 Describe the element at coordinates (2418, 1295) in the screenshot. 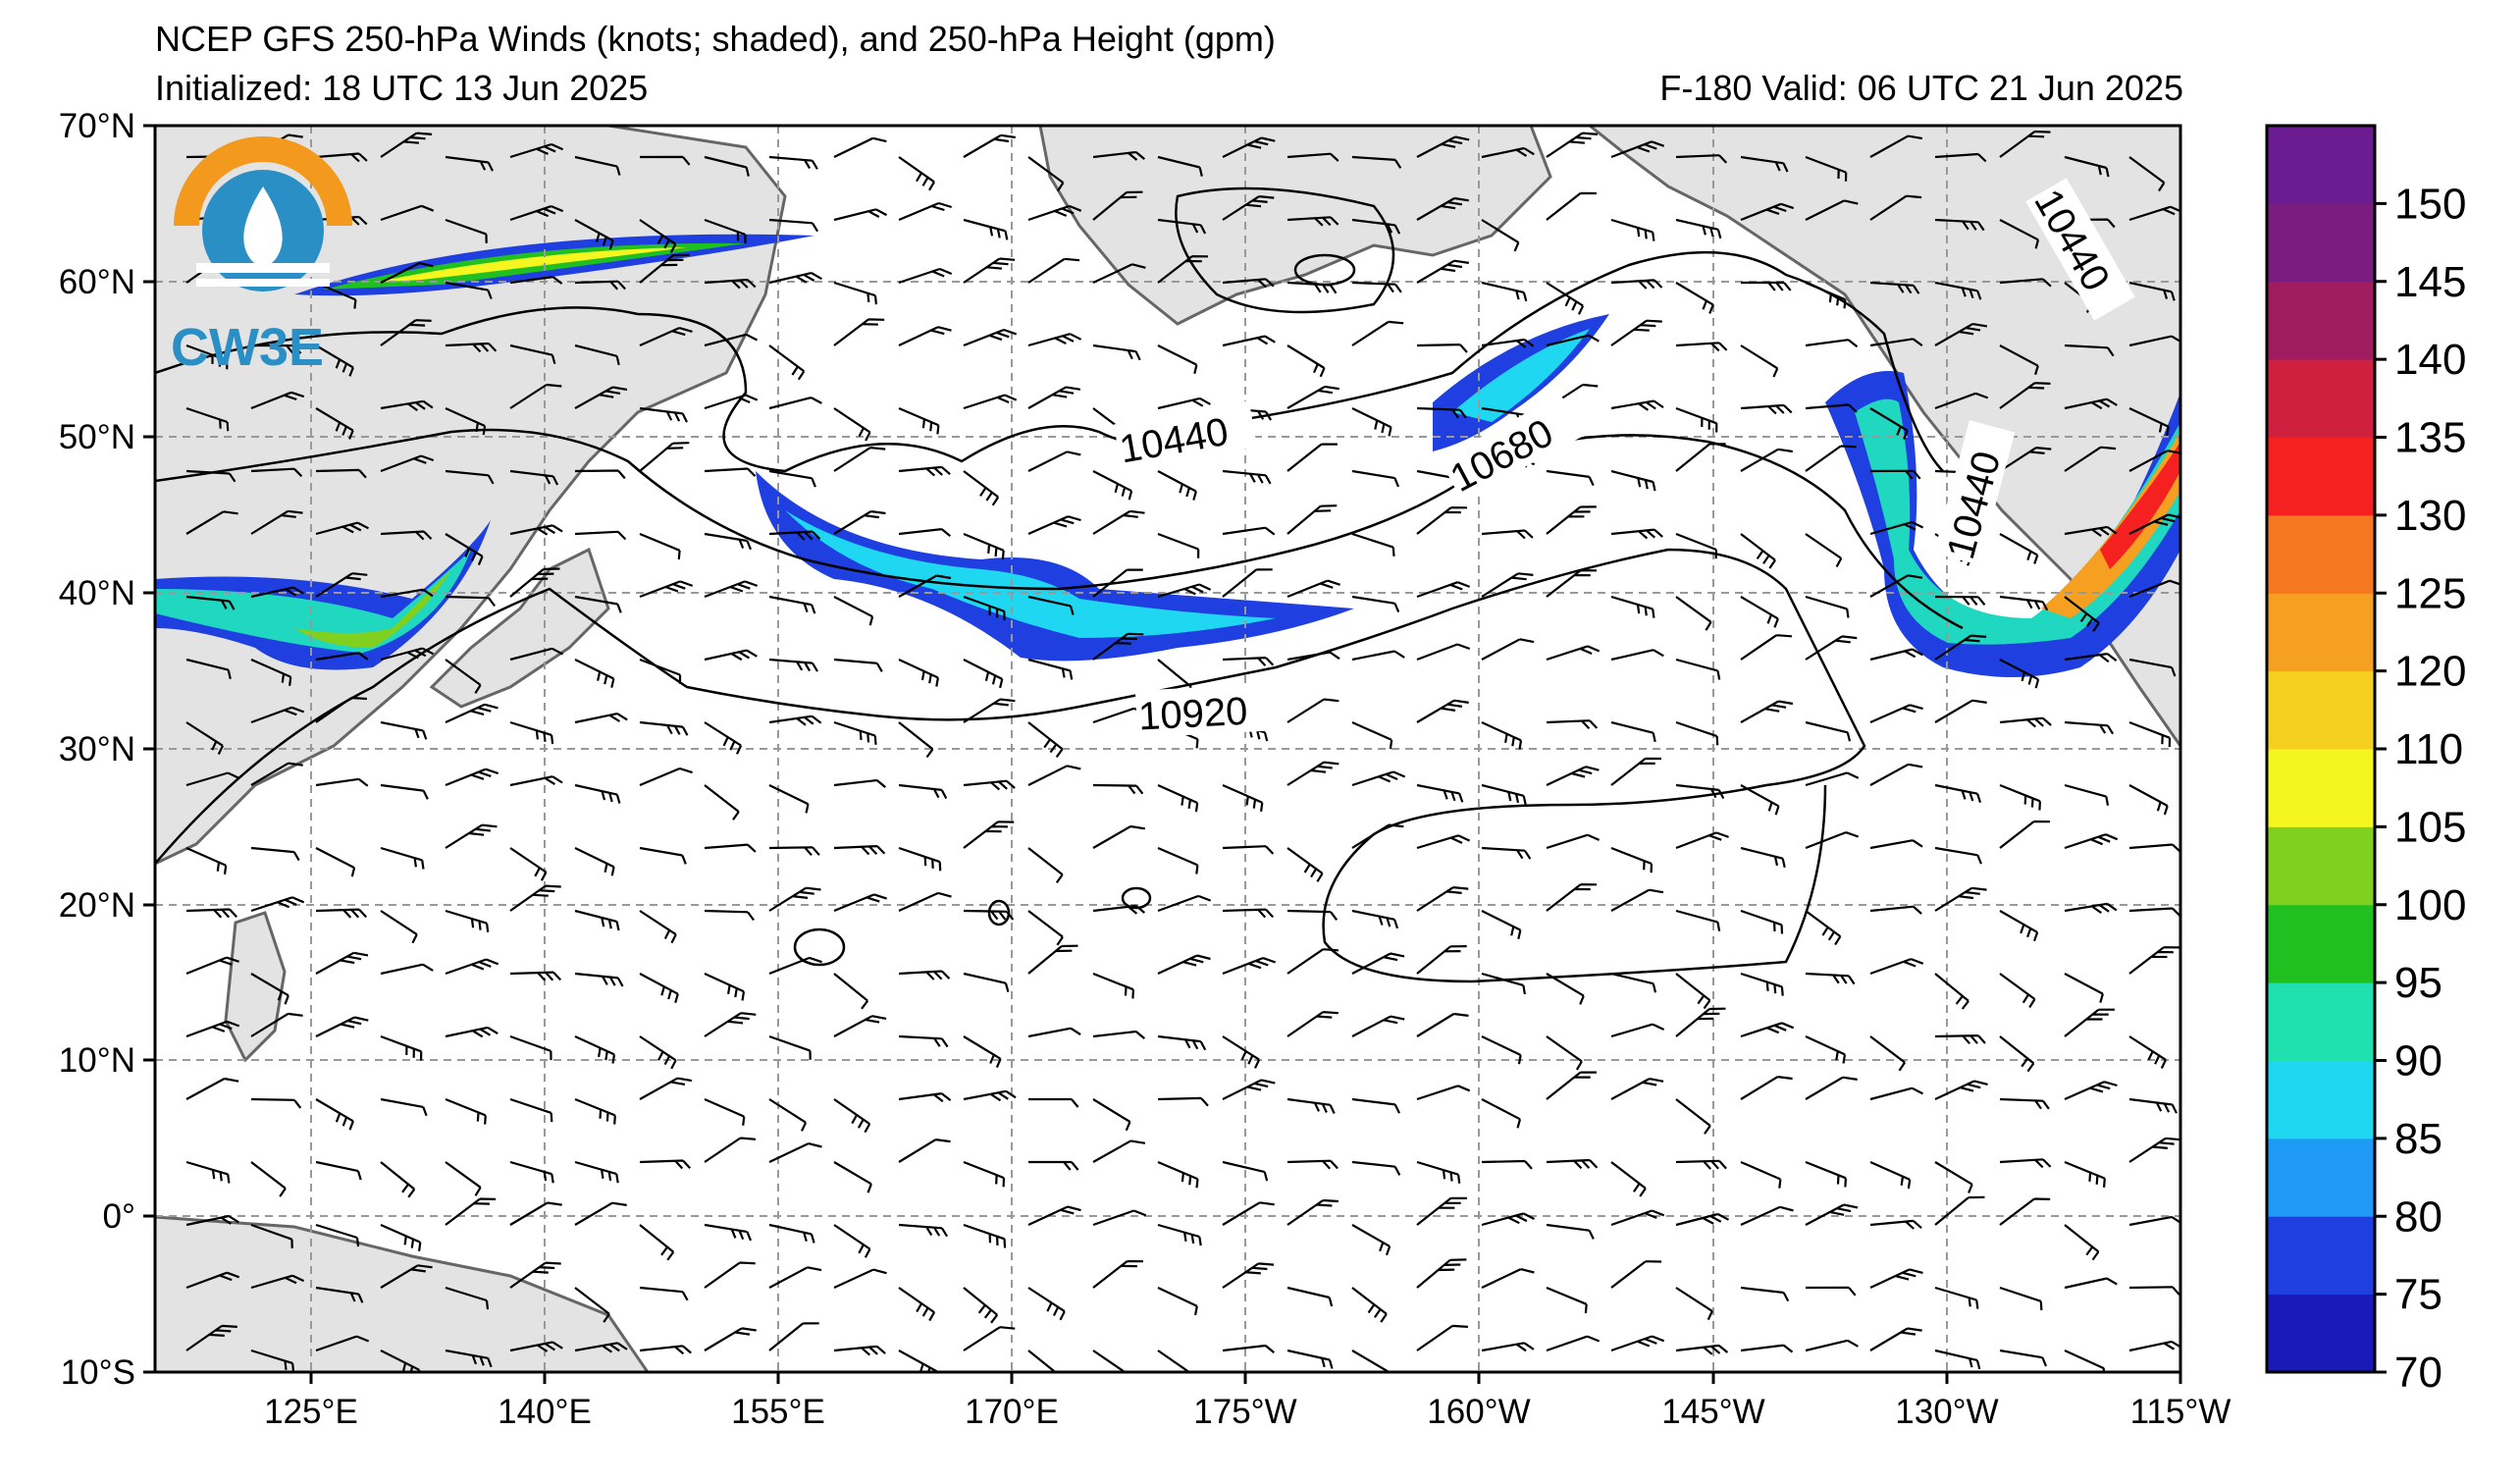

I see `colorbar-label: 75` at that location.